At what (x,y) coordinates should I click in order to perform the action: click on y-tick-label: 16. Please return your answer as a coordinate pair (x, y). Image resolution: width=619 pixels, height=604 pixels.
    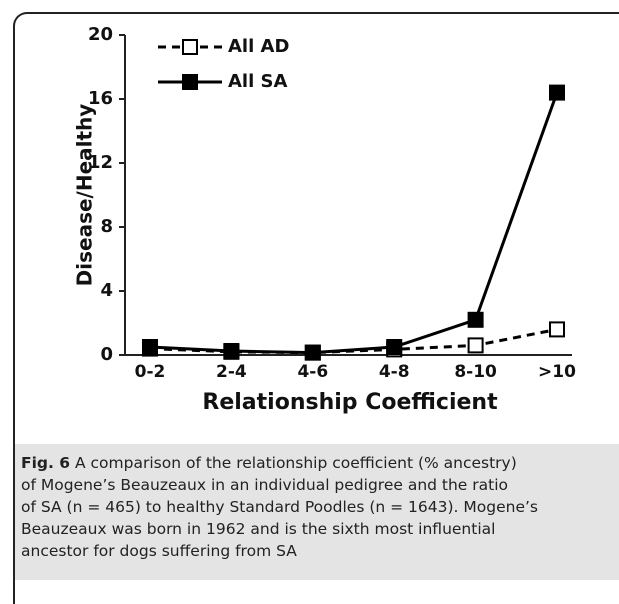
    Looking at the image, I should click on (100, 98).